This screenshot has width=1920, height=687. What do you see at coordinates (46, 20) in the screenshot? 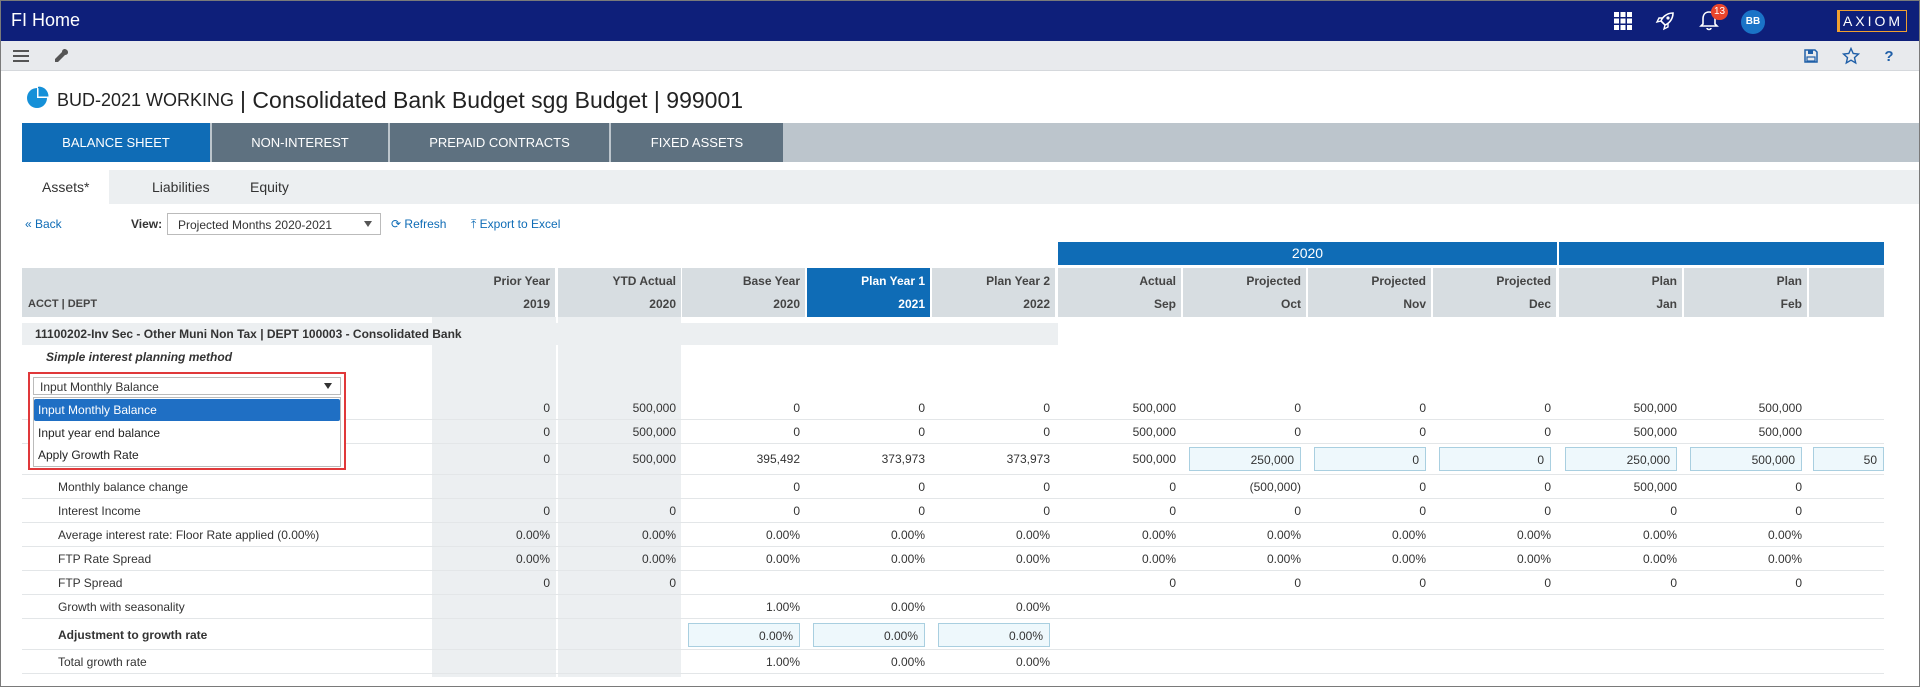
I see `app-title: FI Home` at bounding box center [46, 20].